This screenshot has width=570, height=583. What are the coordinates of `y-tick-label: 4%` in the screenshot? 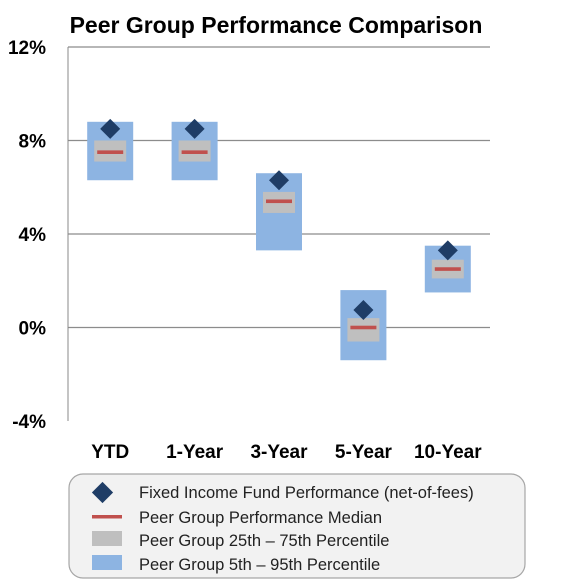 It's located at (33, 235).